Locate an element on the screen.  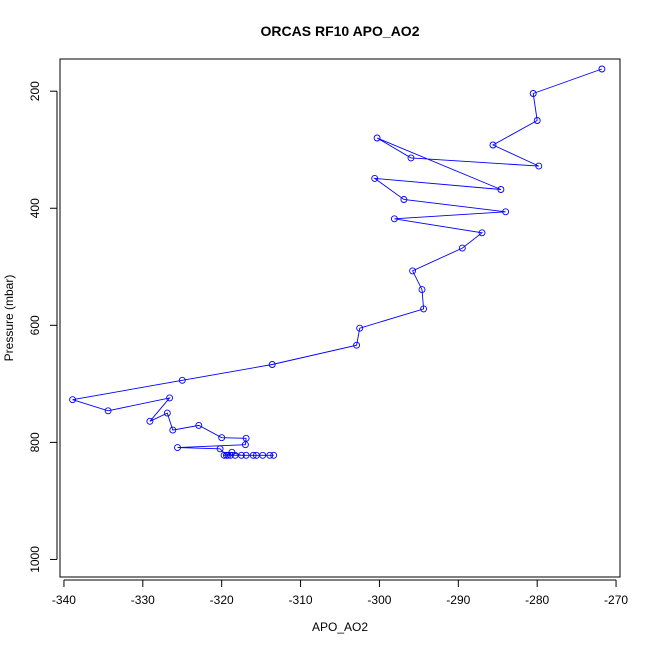
x-tick-label: -290 is located at coordinates (458, 600).